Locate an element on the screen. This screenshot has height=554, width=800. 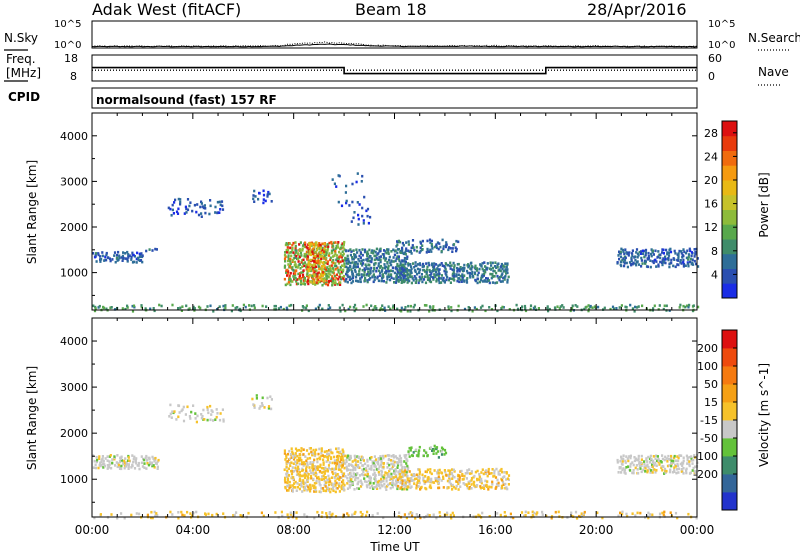
colorbar-tick-label: 24 is located at coordinates (711, 156).